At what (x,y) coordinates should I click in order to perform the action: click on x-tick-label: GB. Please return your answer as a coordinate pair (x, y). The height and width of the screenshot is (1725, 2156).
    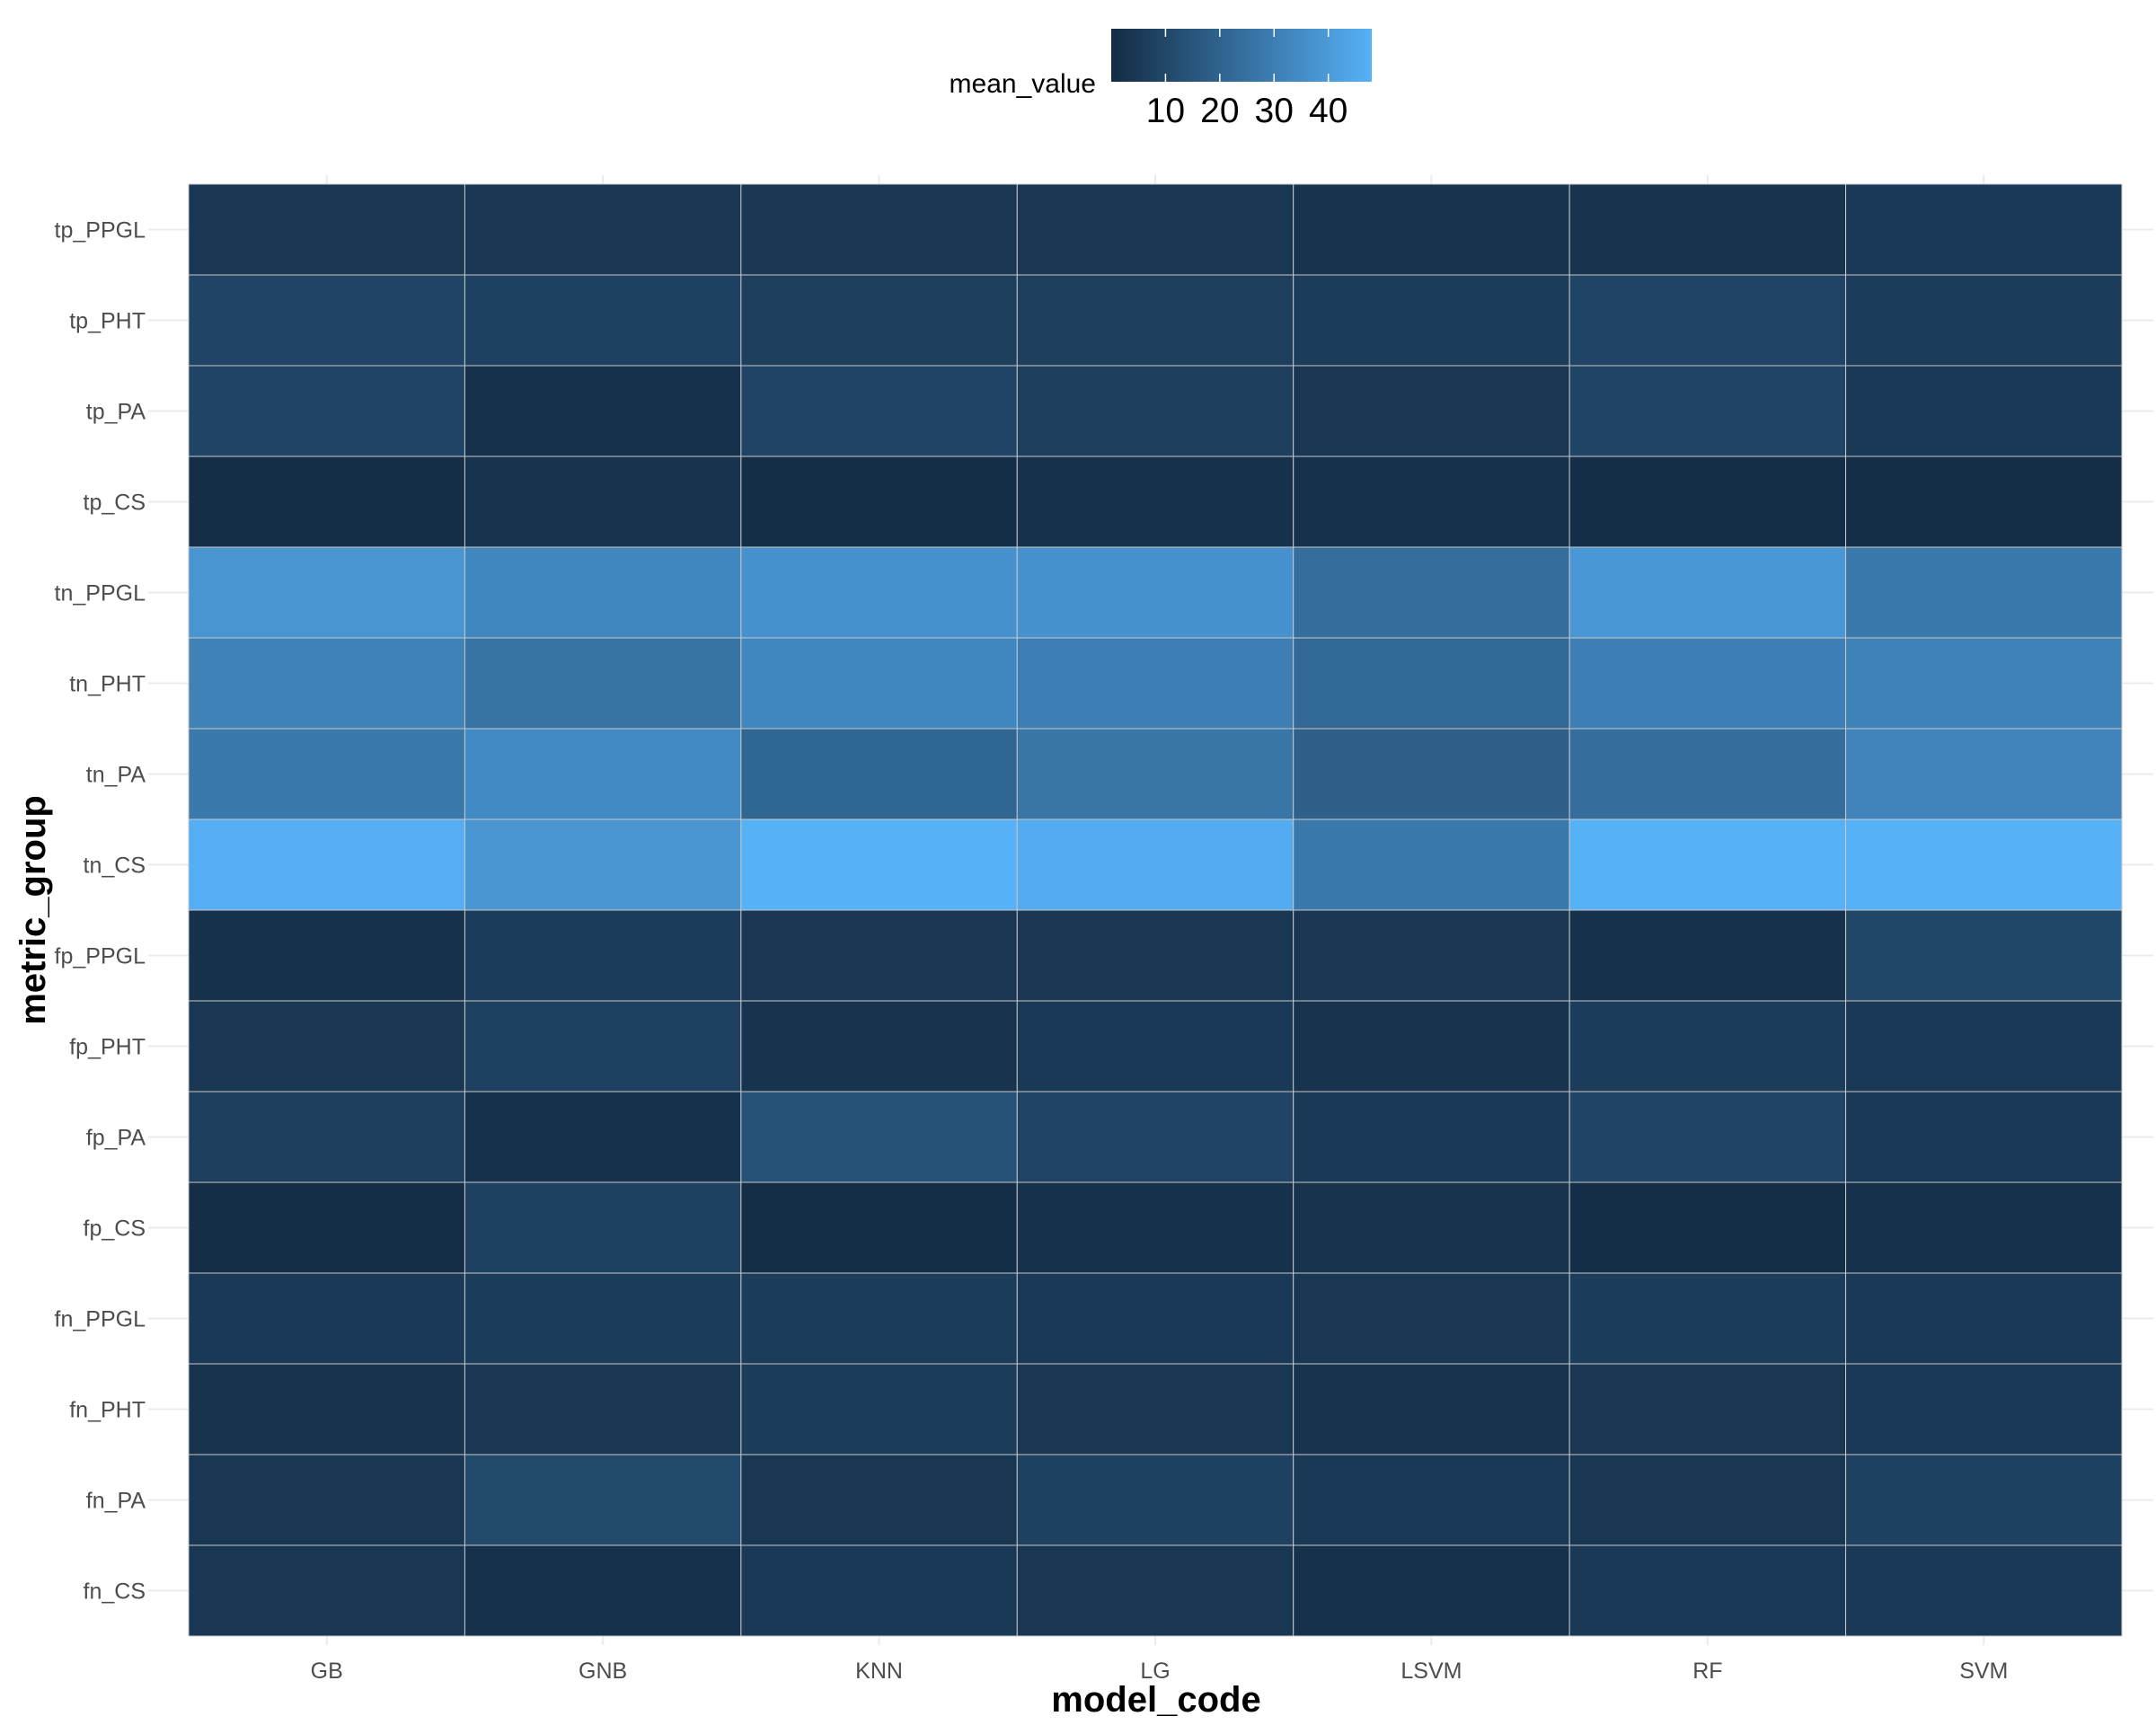
    Looking at the image, I should click on (327, 1671).